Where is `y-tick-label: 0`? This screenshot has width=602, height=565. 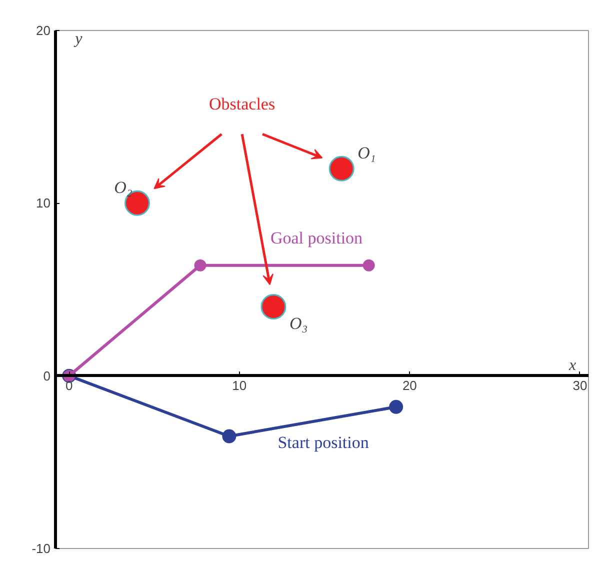
y-tick-label: 0 is located at coordinates (47, 376).